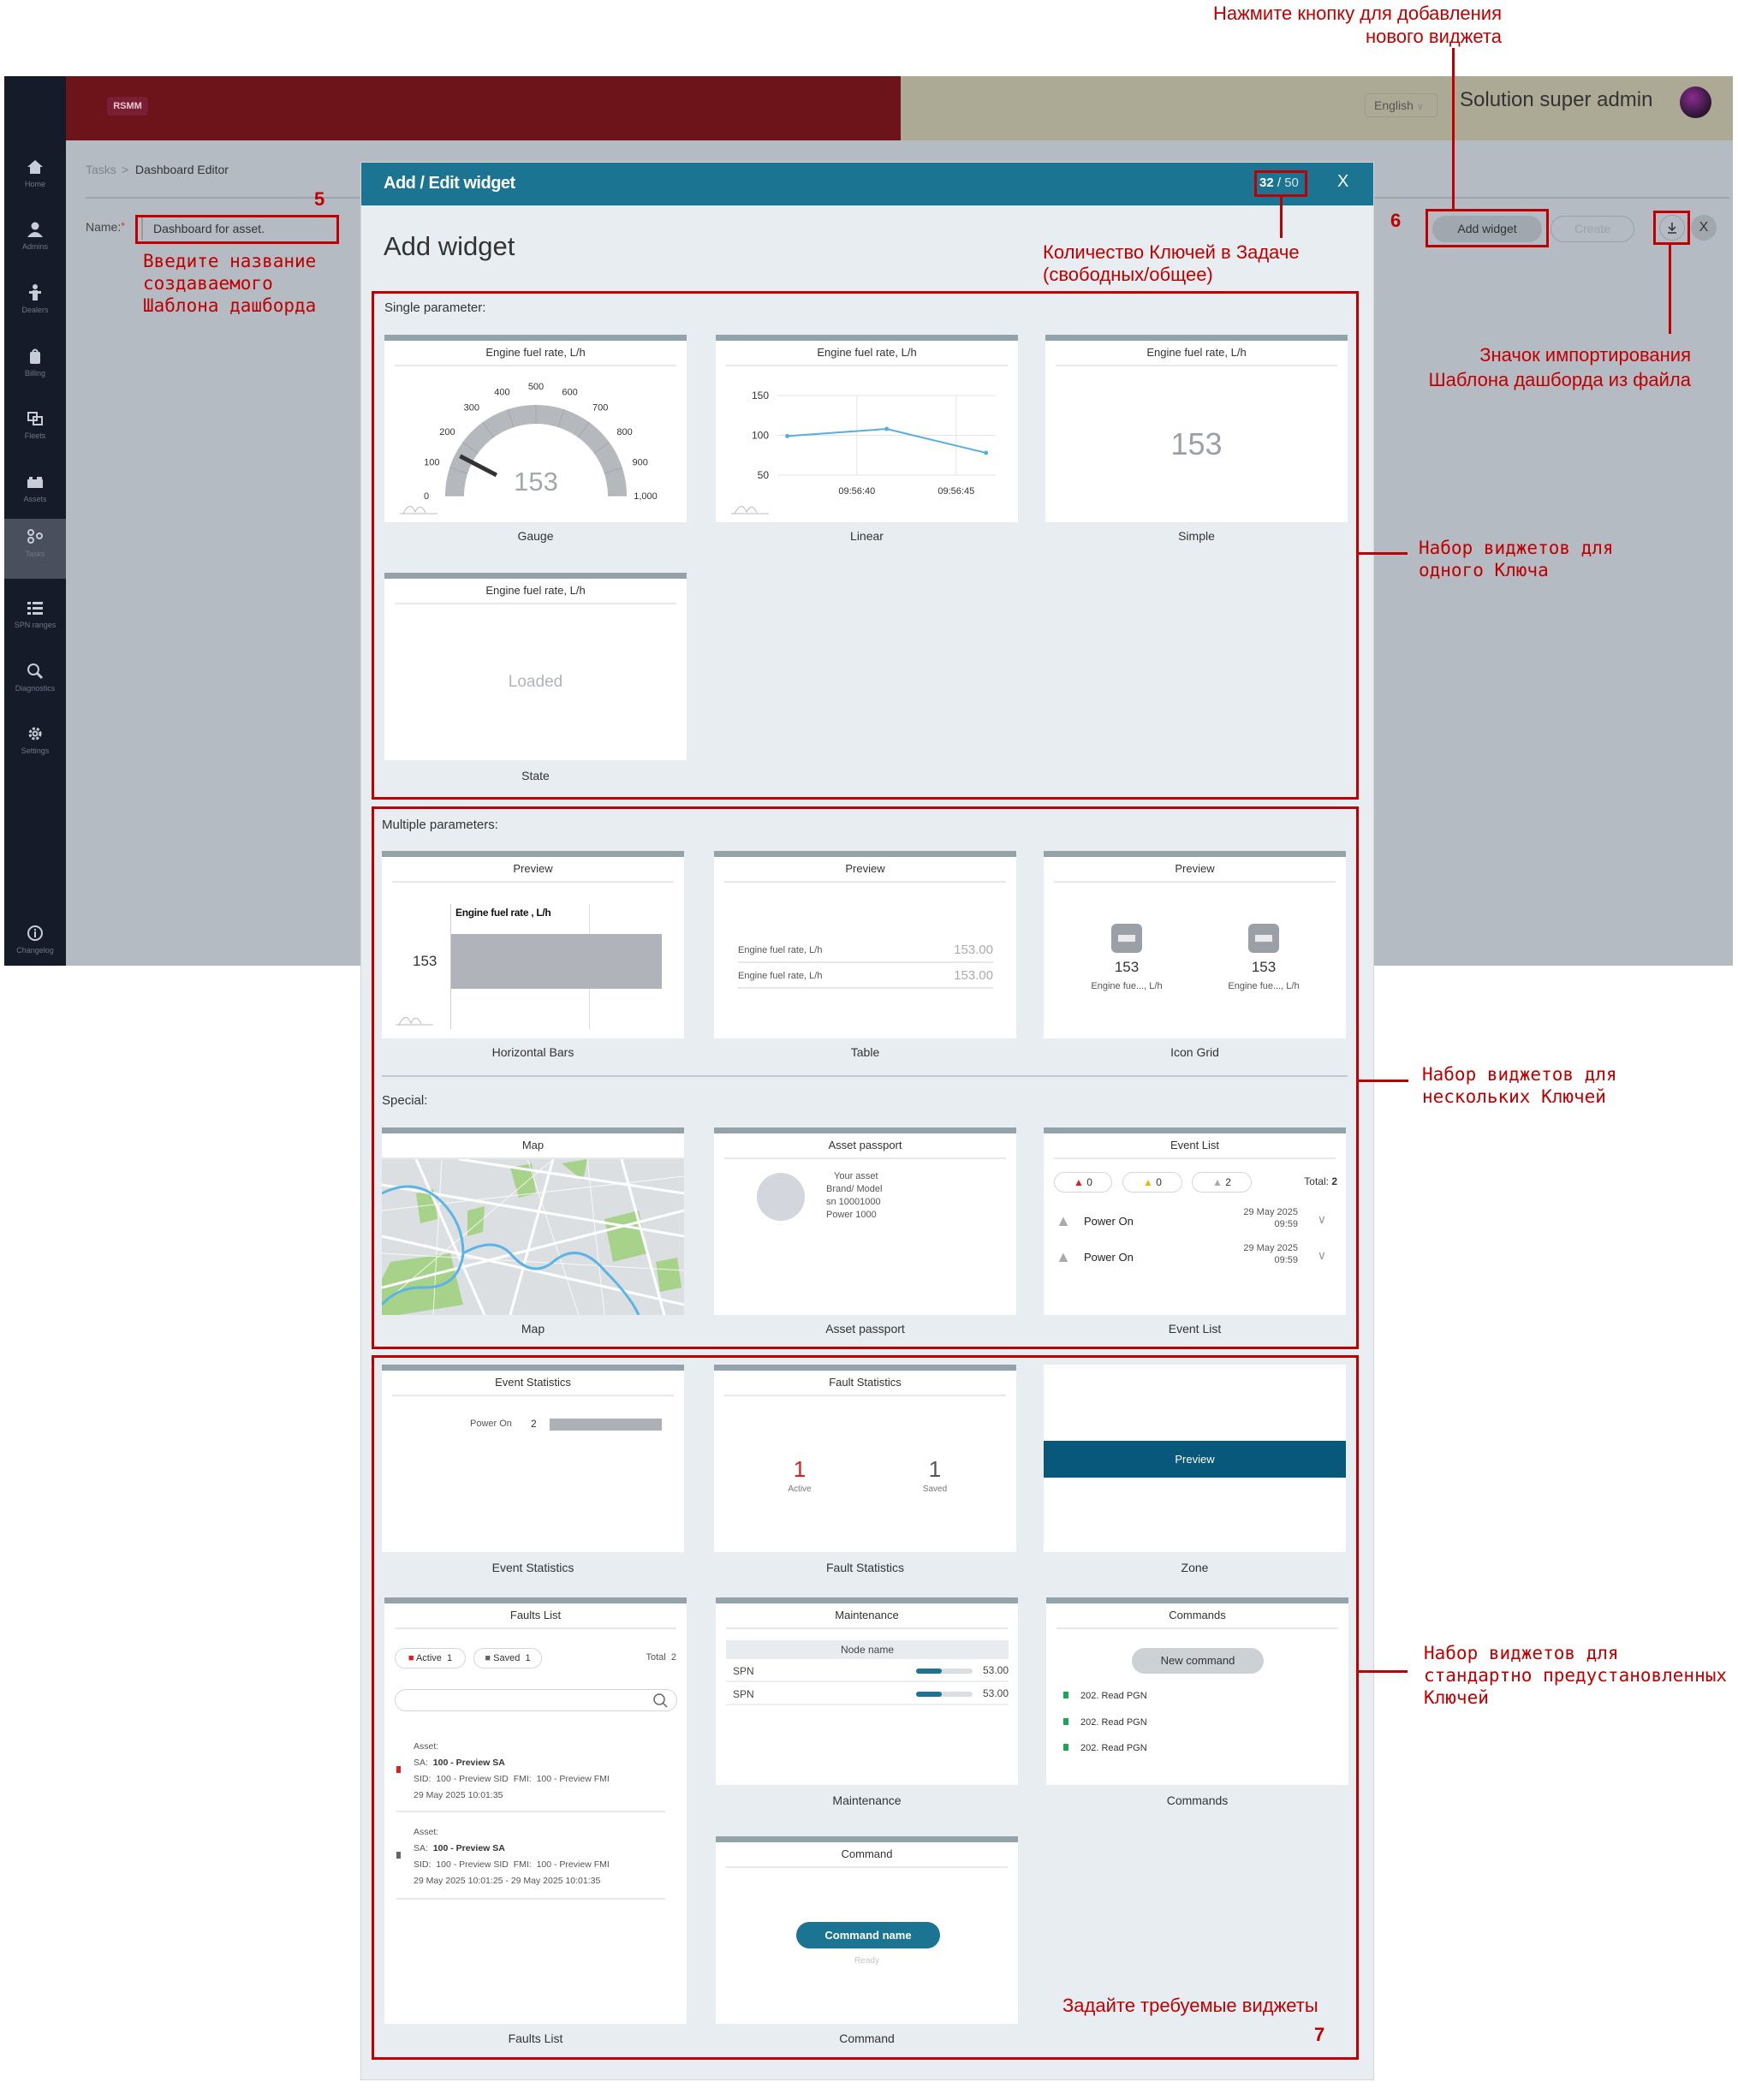  Describe the element at coordinates (35, 549) in the screenshot. I see `sidebar-item-tasks: Tasks` at that location.